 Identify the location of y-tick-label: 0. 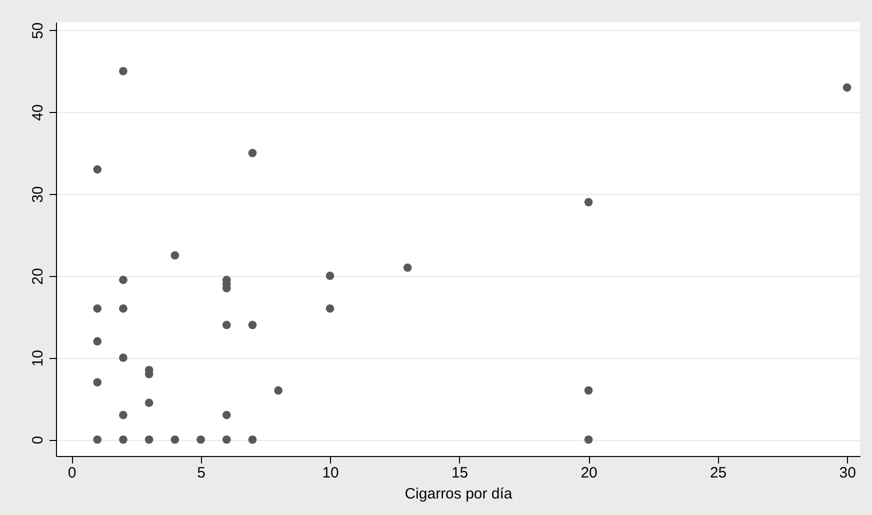
(38, 440).